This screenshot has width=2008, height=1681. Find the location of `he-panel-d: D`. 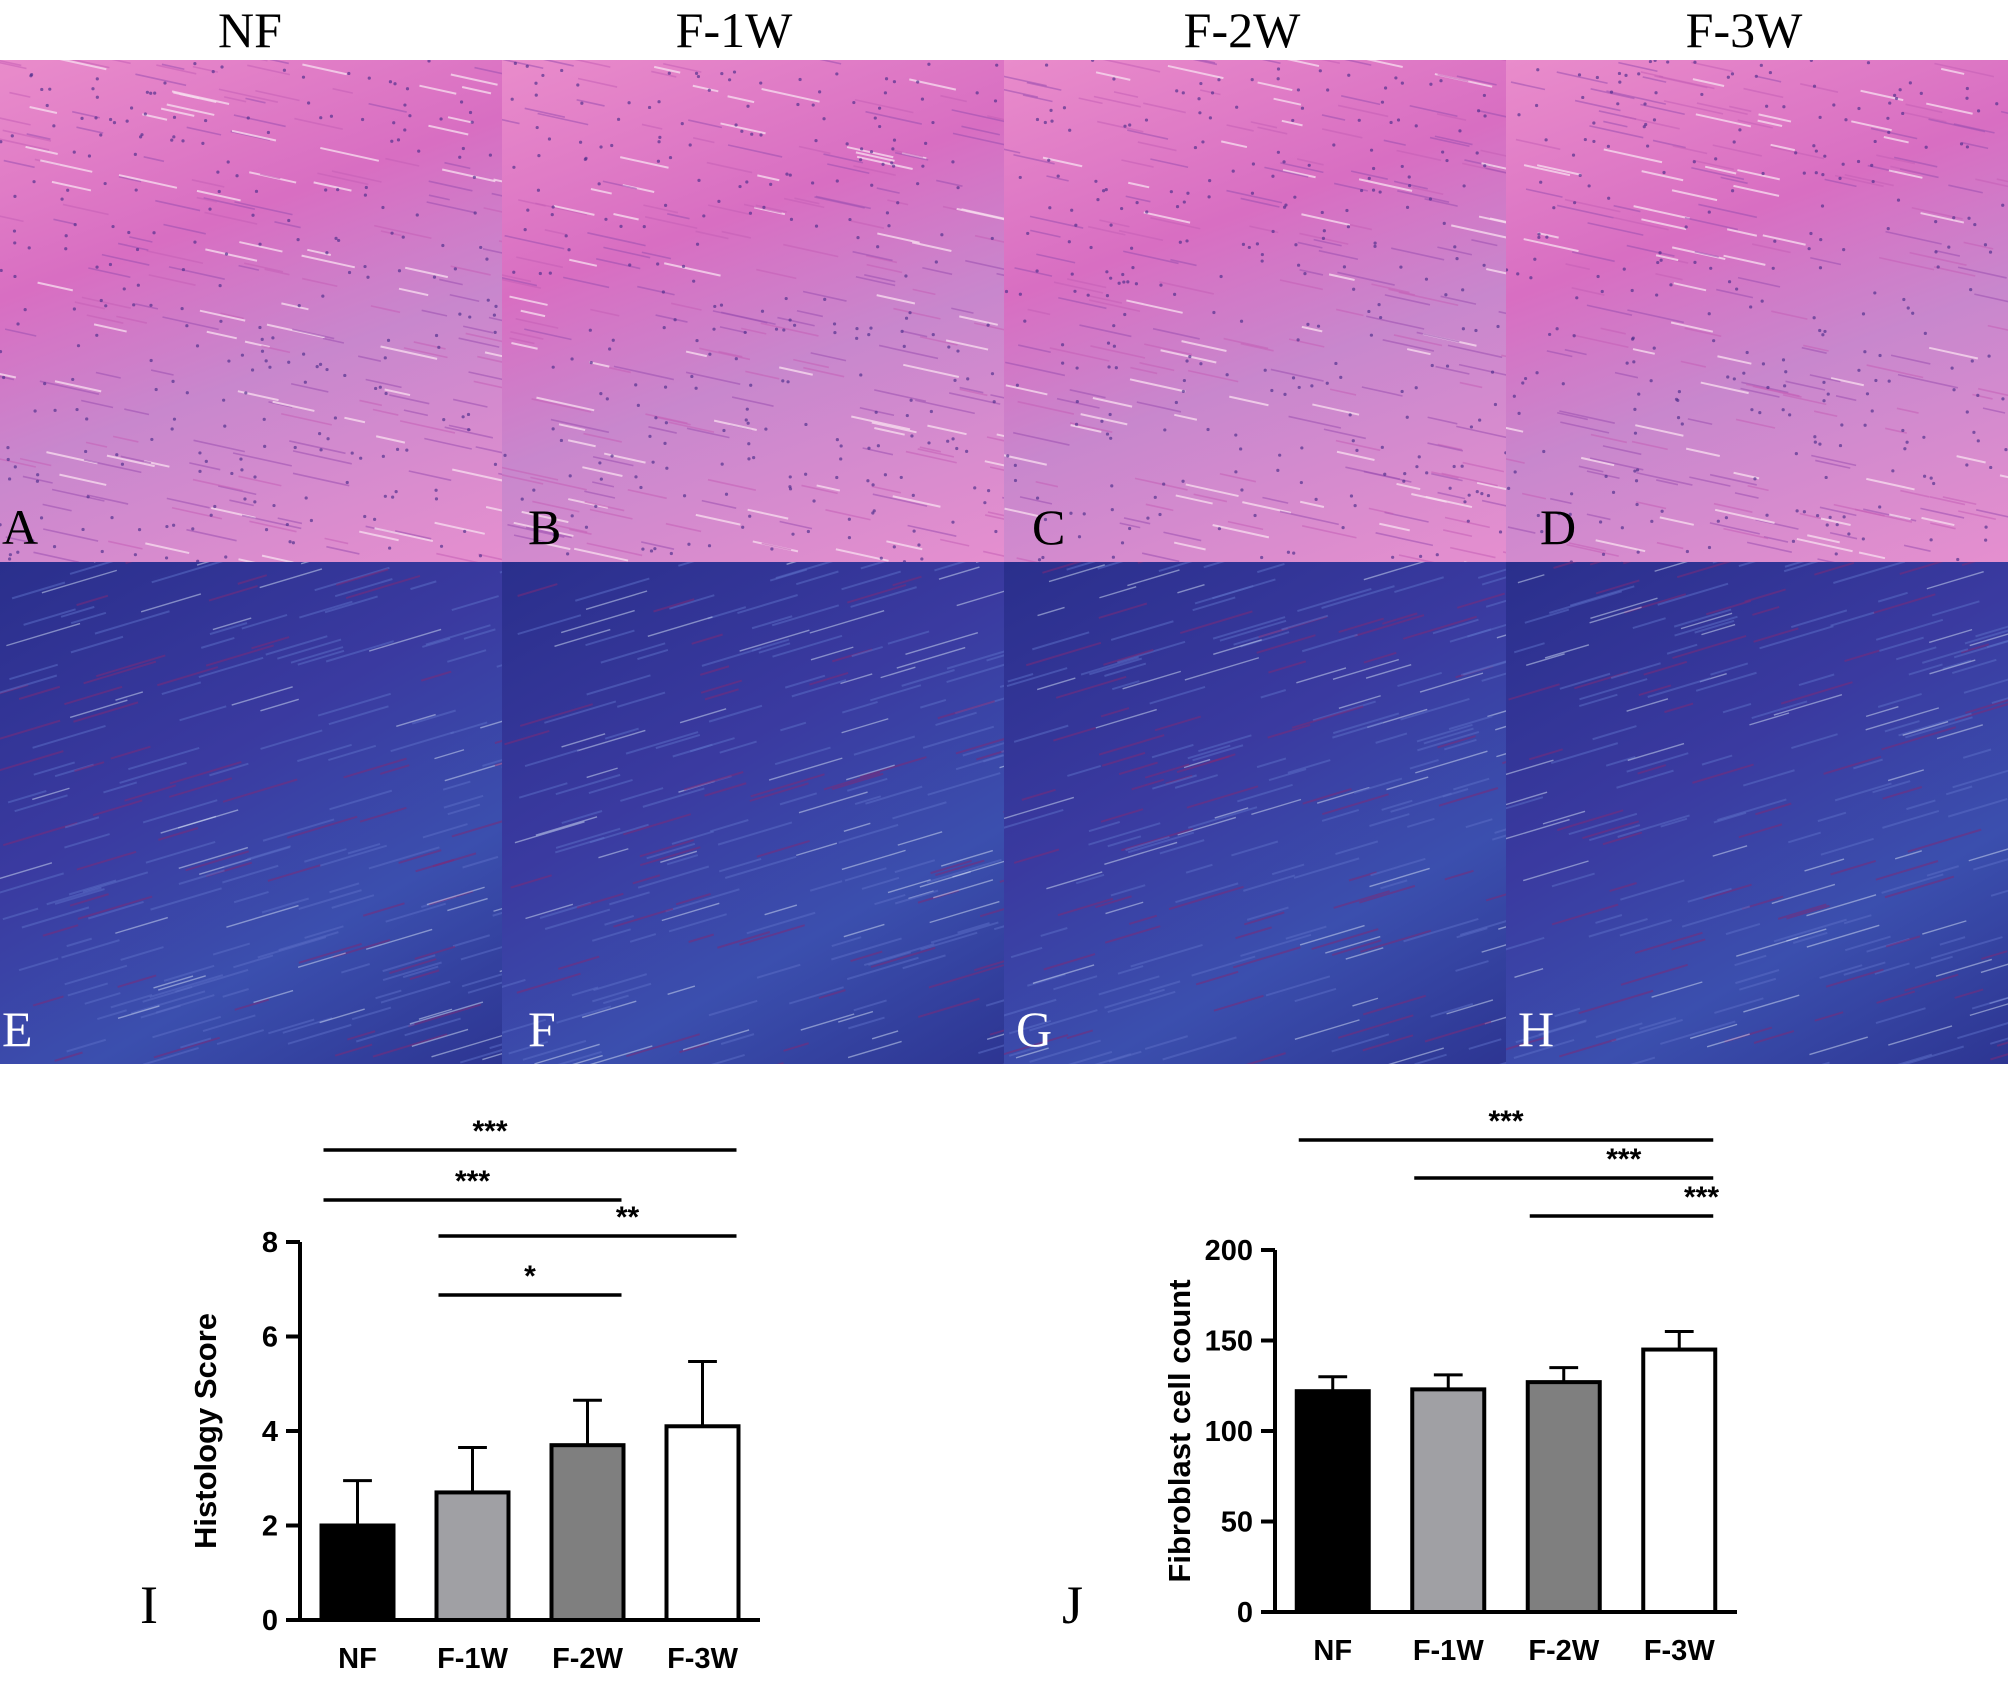

he-panel-d: D is located at coordinates (1757, 311).